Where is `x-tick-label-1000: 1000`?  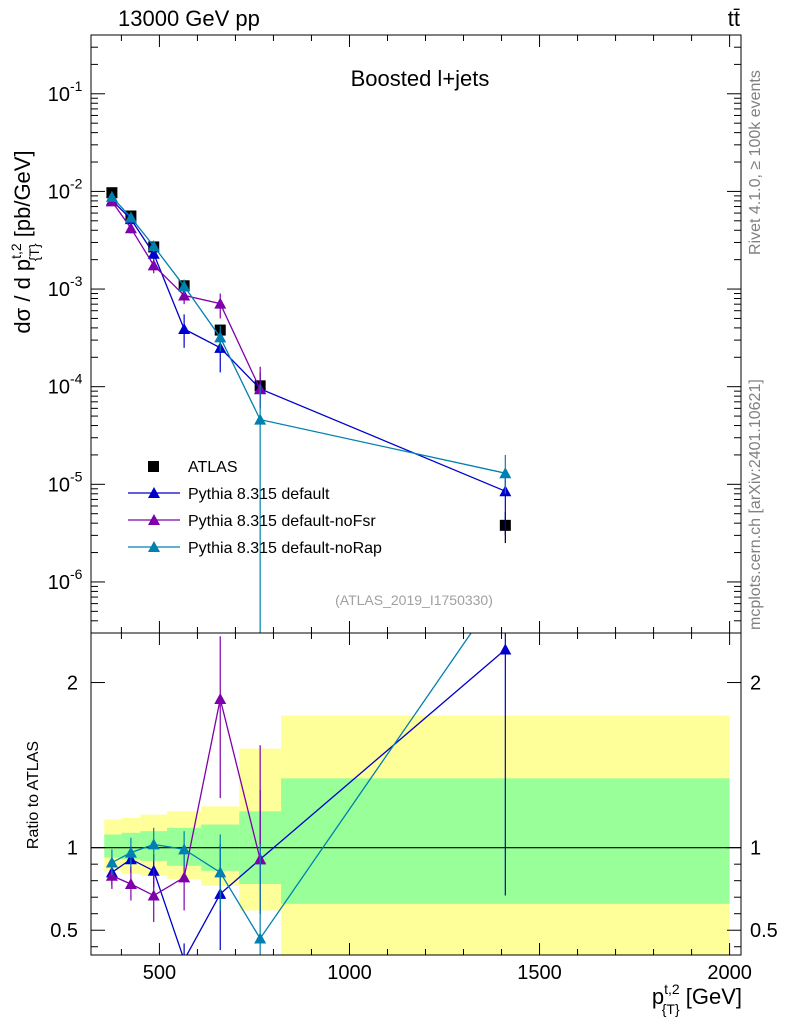 x-tick-label-1000: 1000 is located at coordinates (349, 973).